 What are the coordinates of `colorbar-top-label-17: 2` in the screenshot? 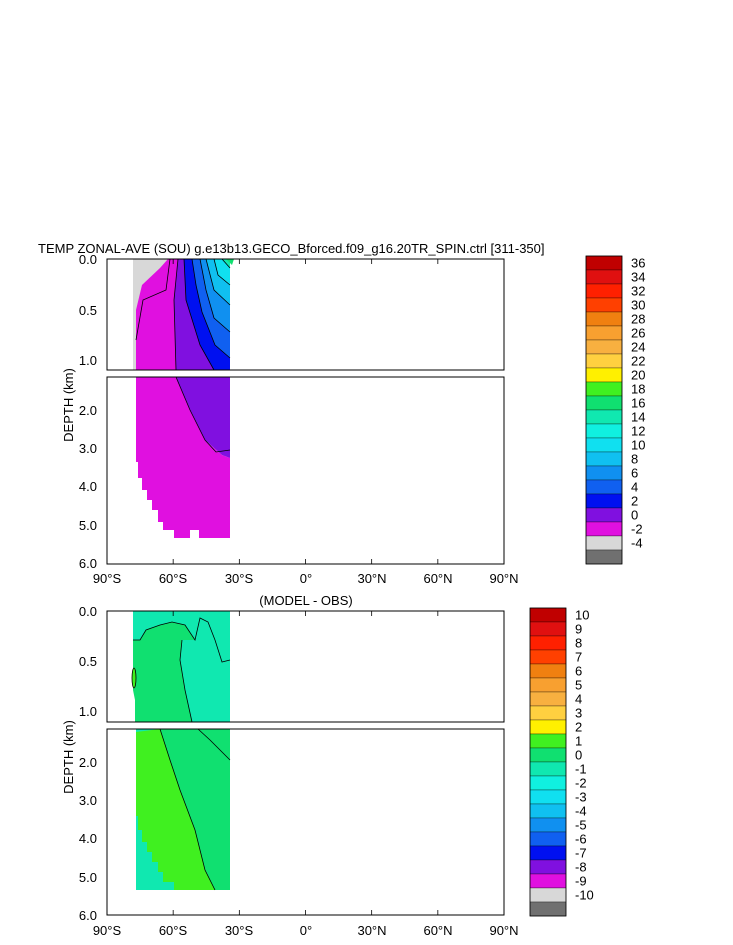 It's located at (634, 501).